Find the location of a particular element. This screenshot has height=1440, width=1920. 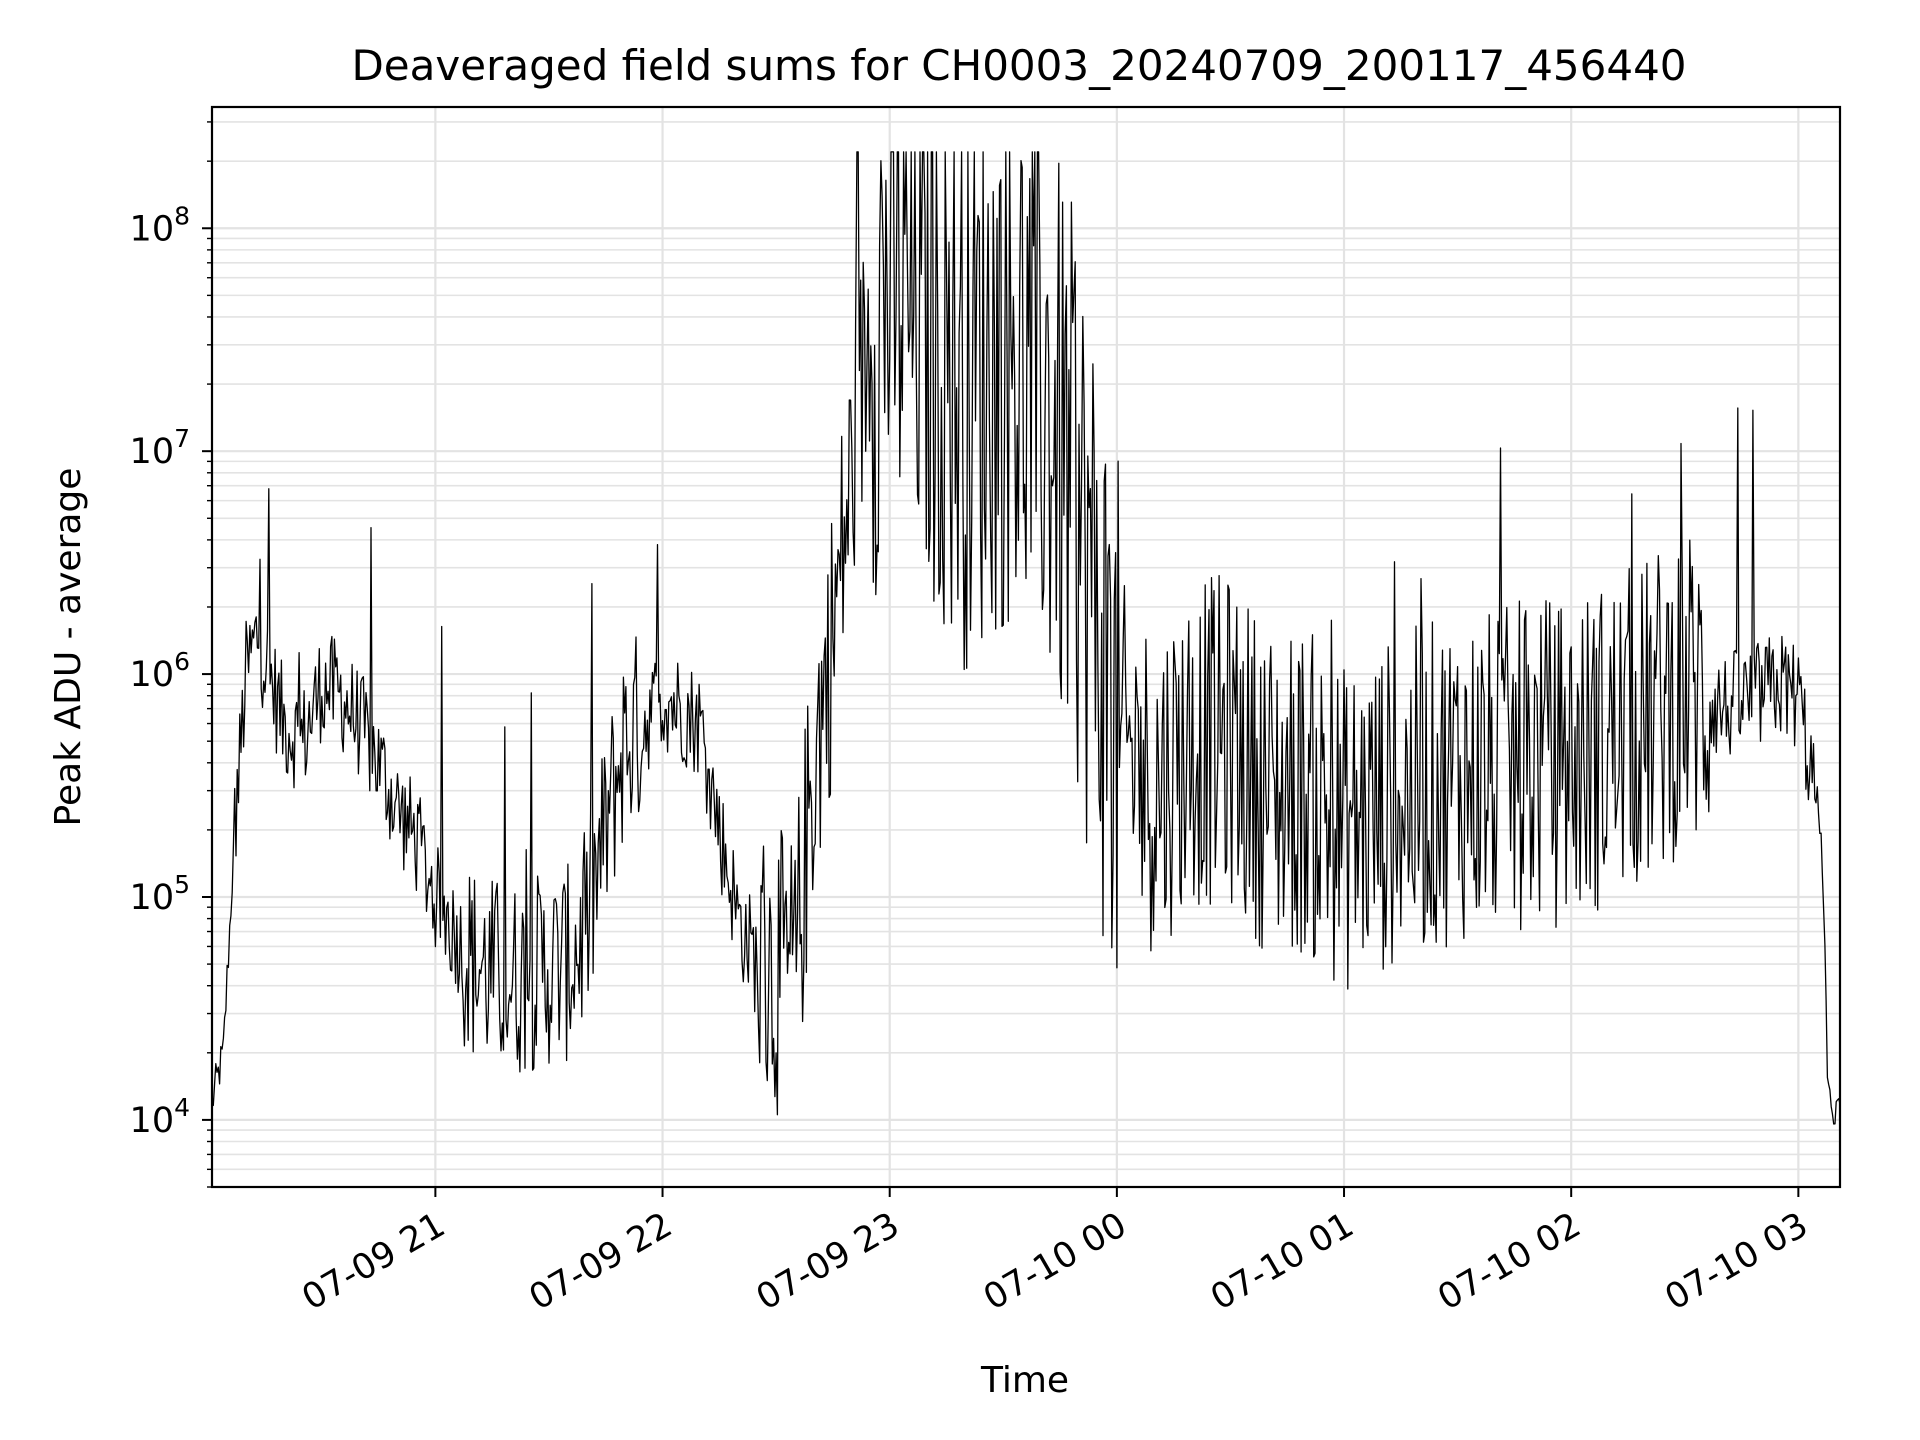

y-axis-label: Peak ADU - average is located at coordinates (68, 647).